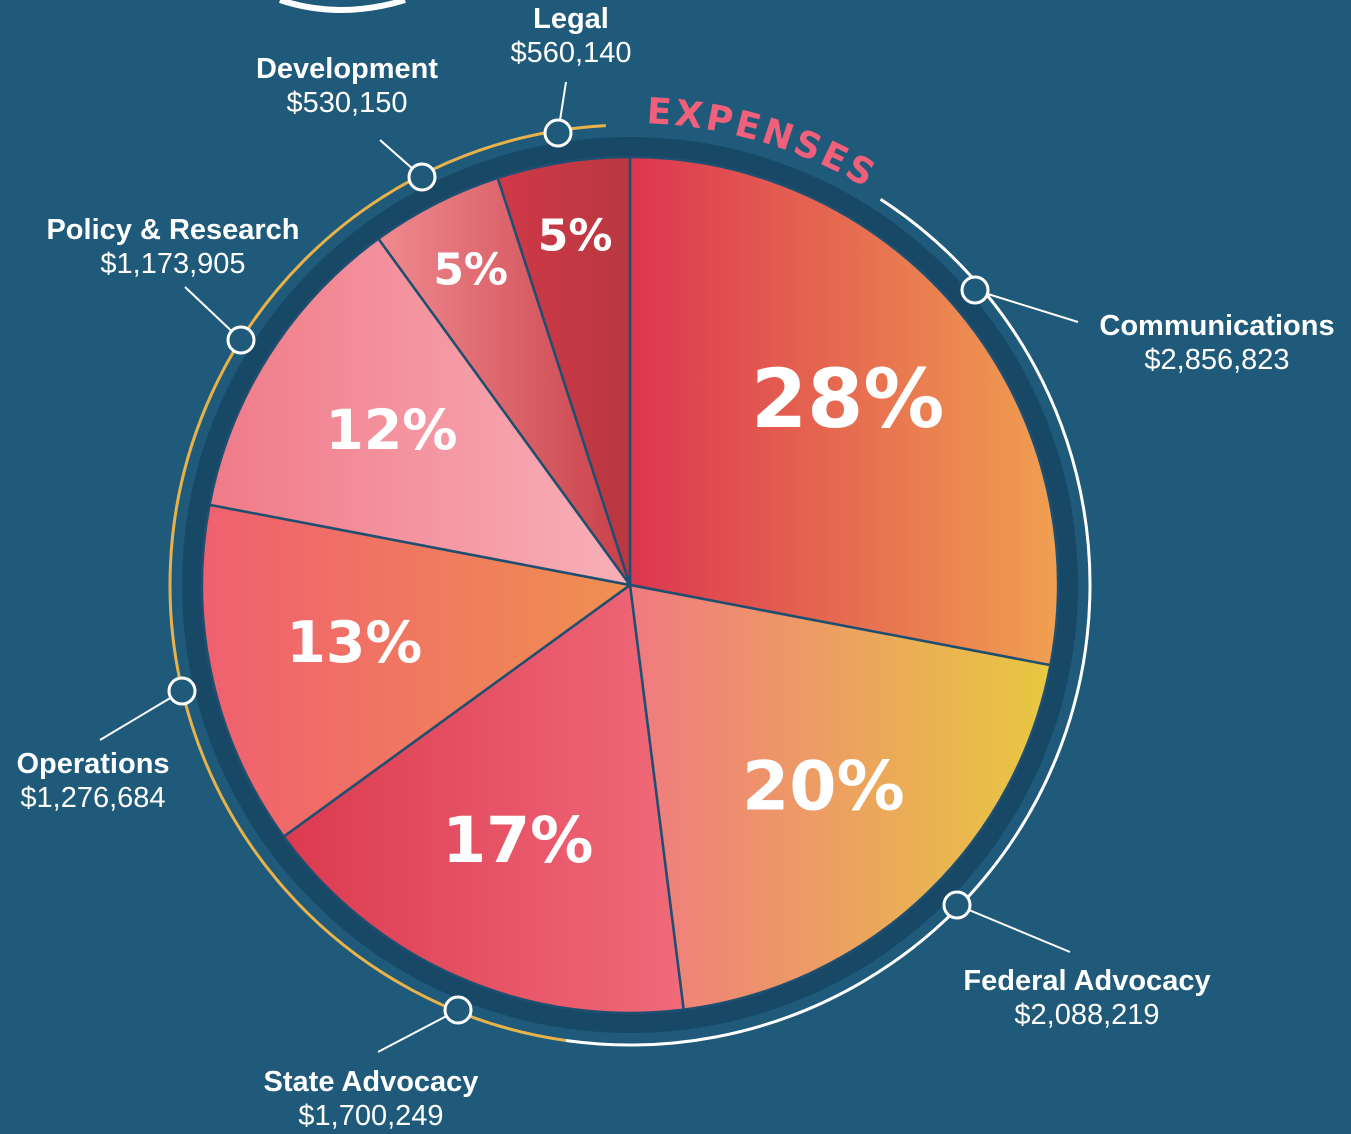  Describe the element at coordinates (172, 230) in the screenshot. I see `category-label: Policy & Research` at that location.